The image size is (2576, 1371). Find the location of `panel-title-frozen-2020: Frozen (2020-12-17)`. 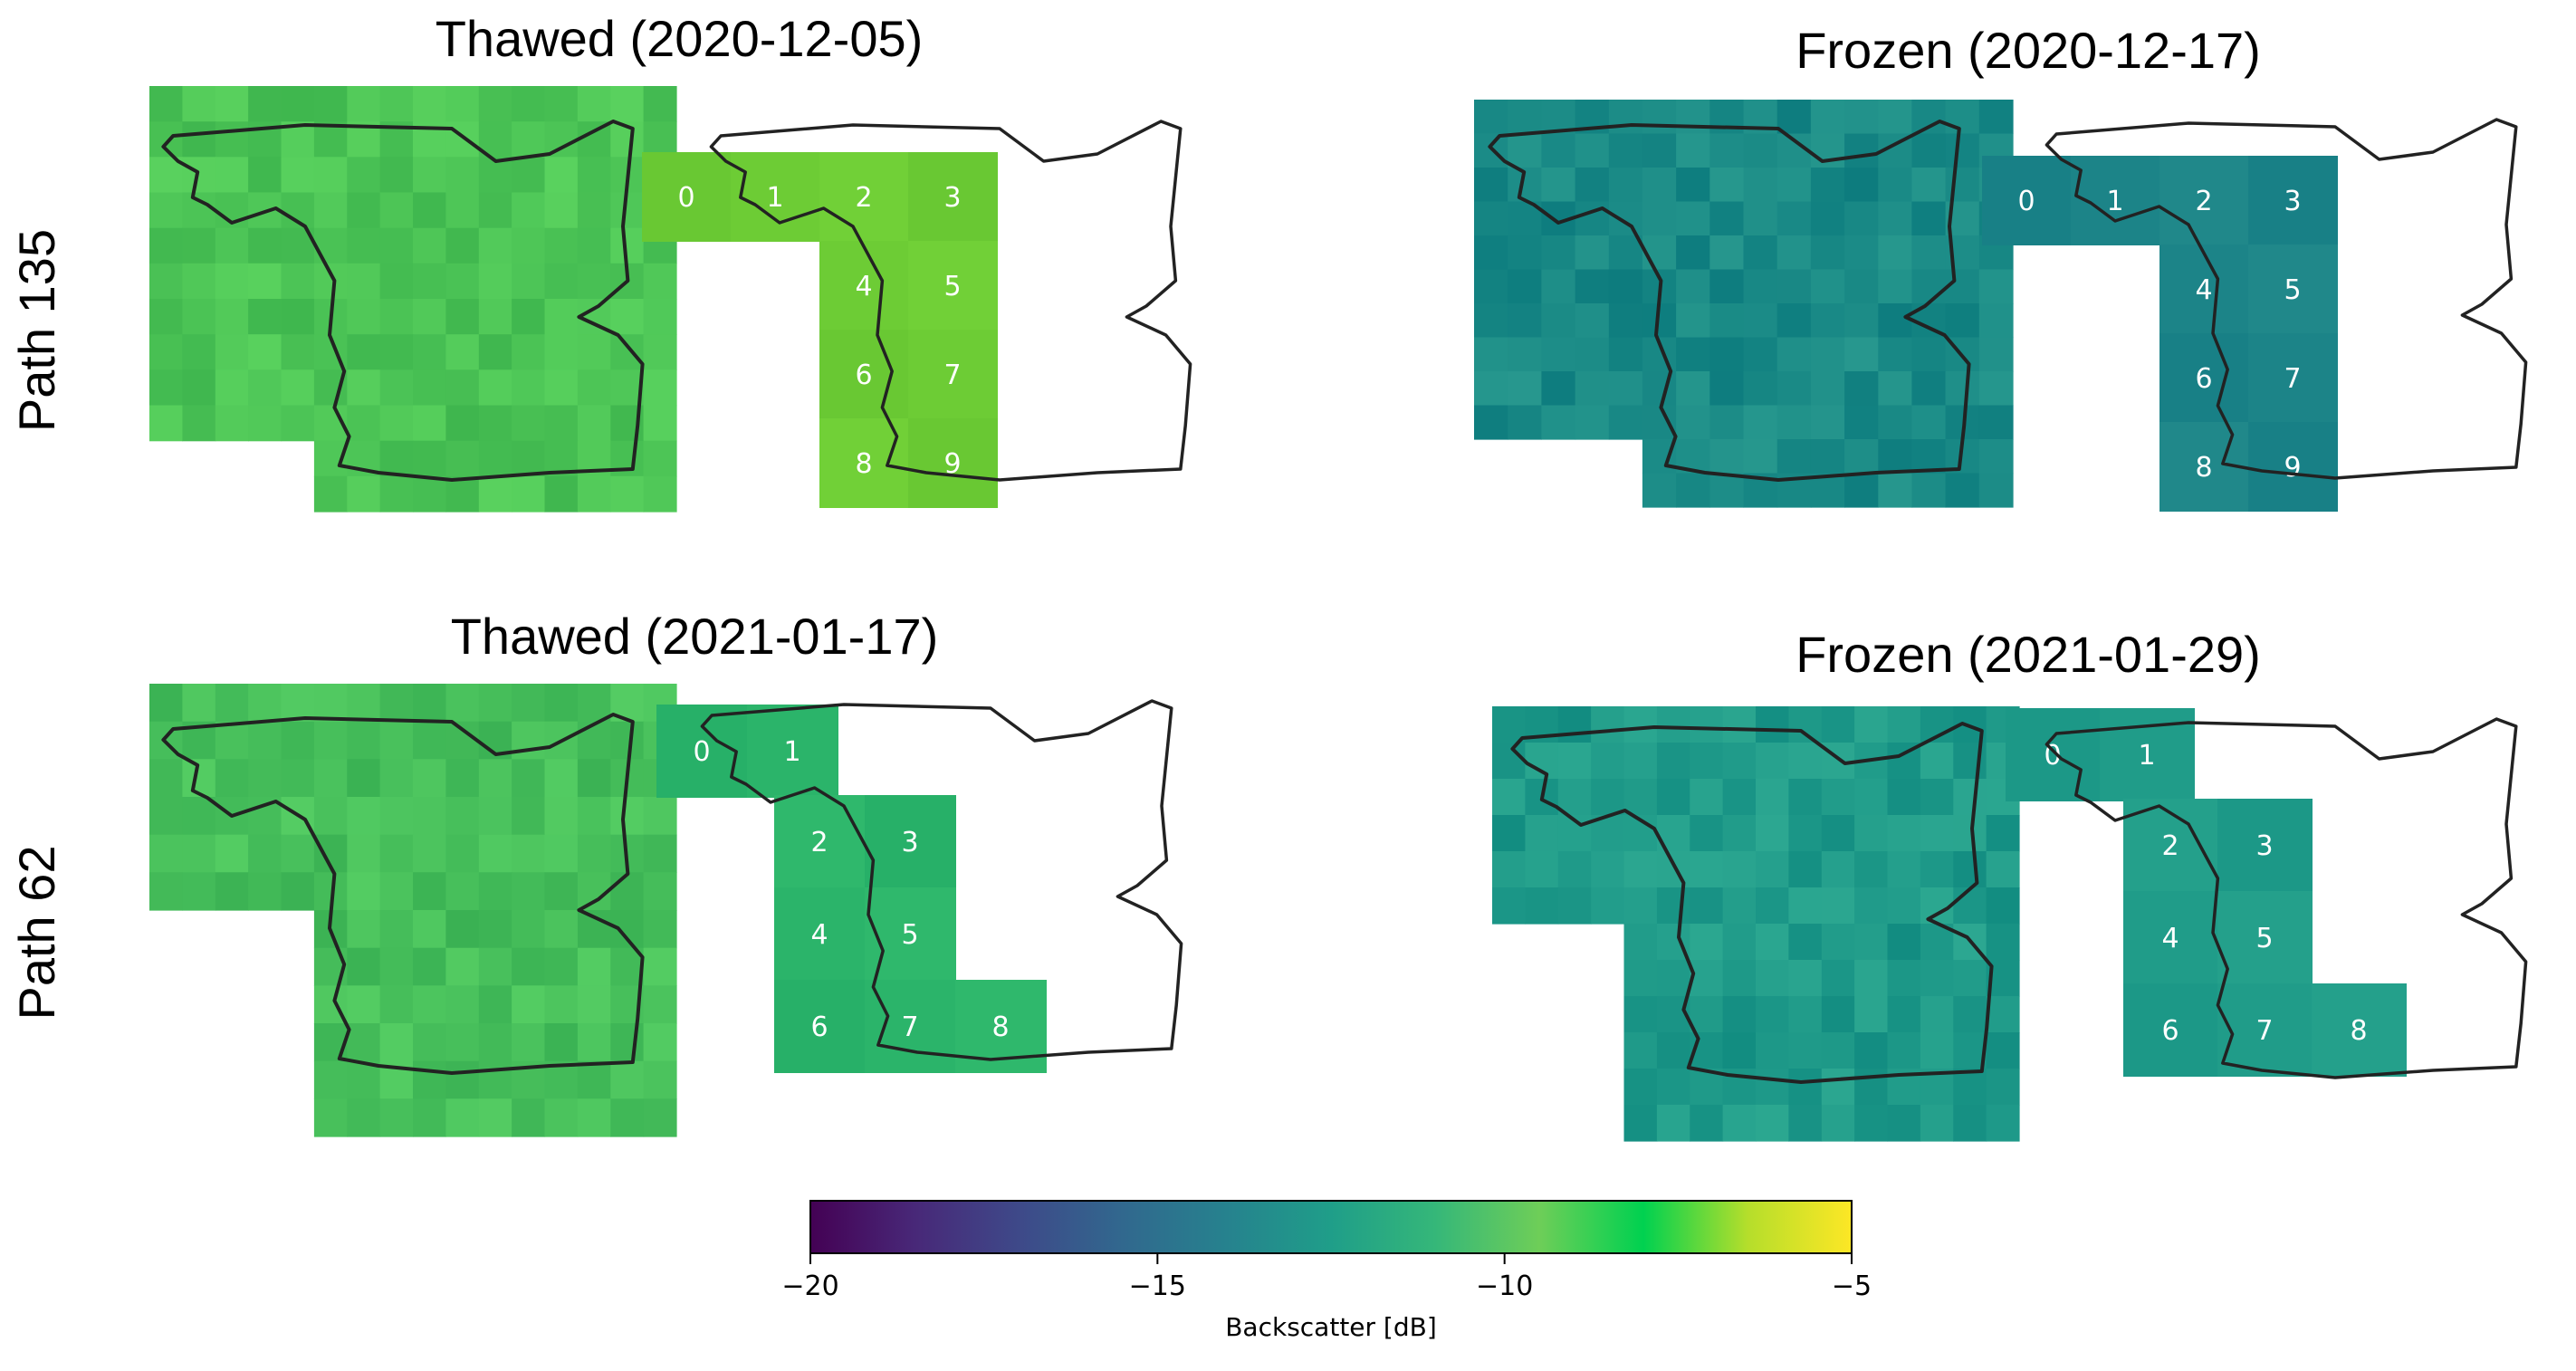

panel-title-frozen-2020: Frozen (2020-12-17) is located at coordinates (2028, 50).